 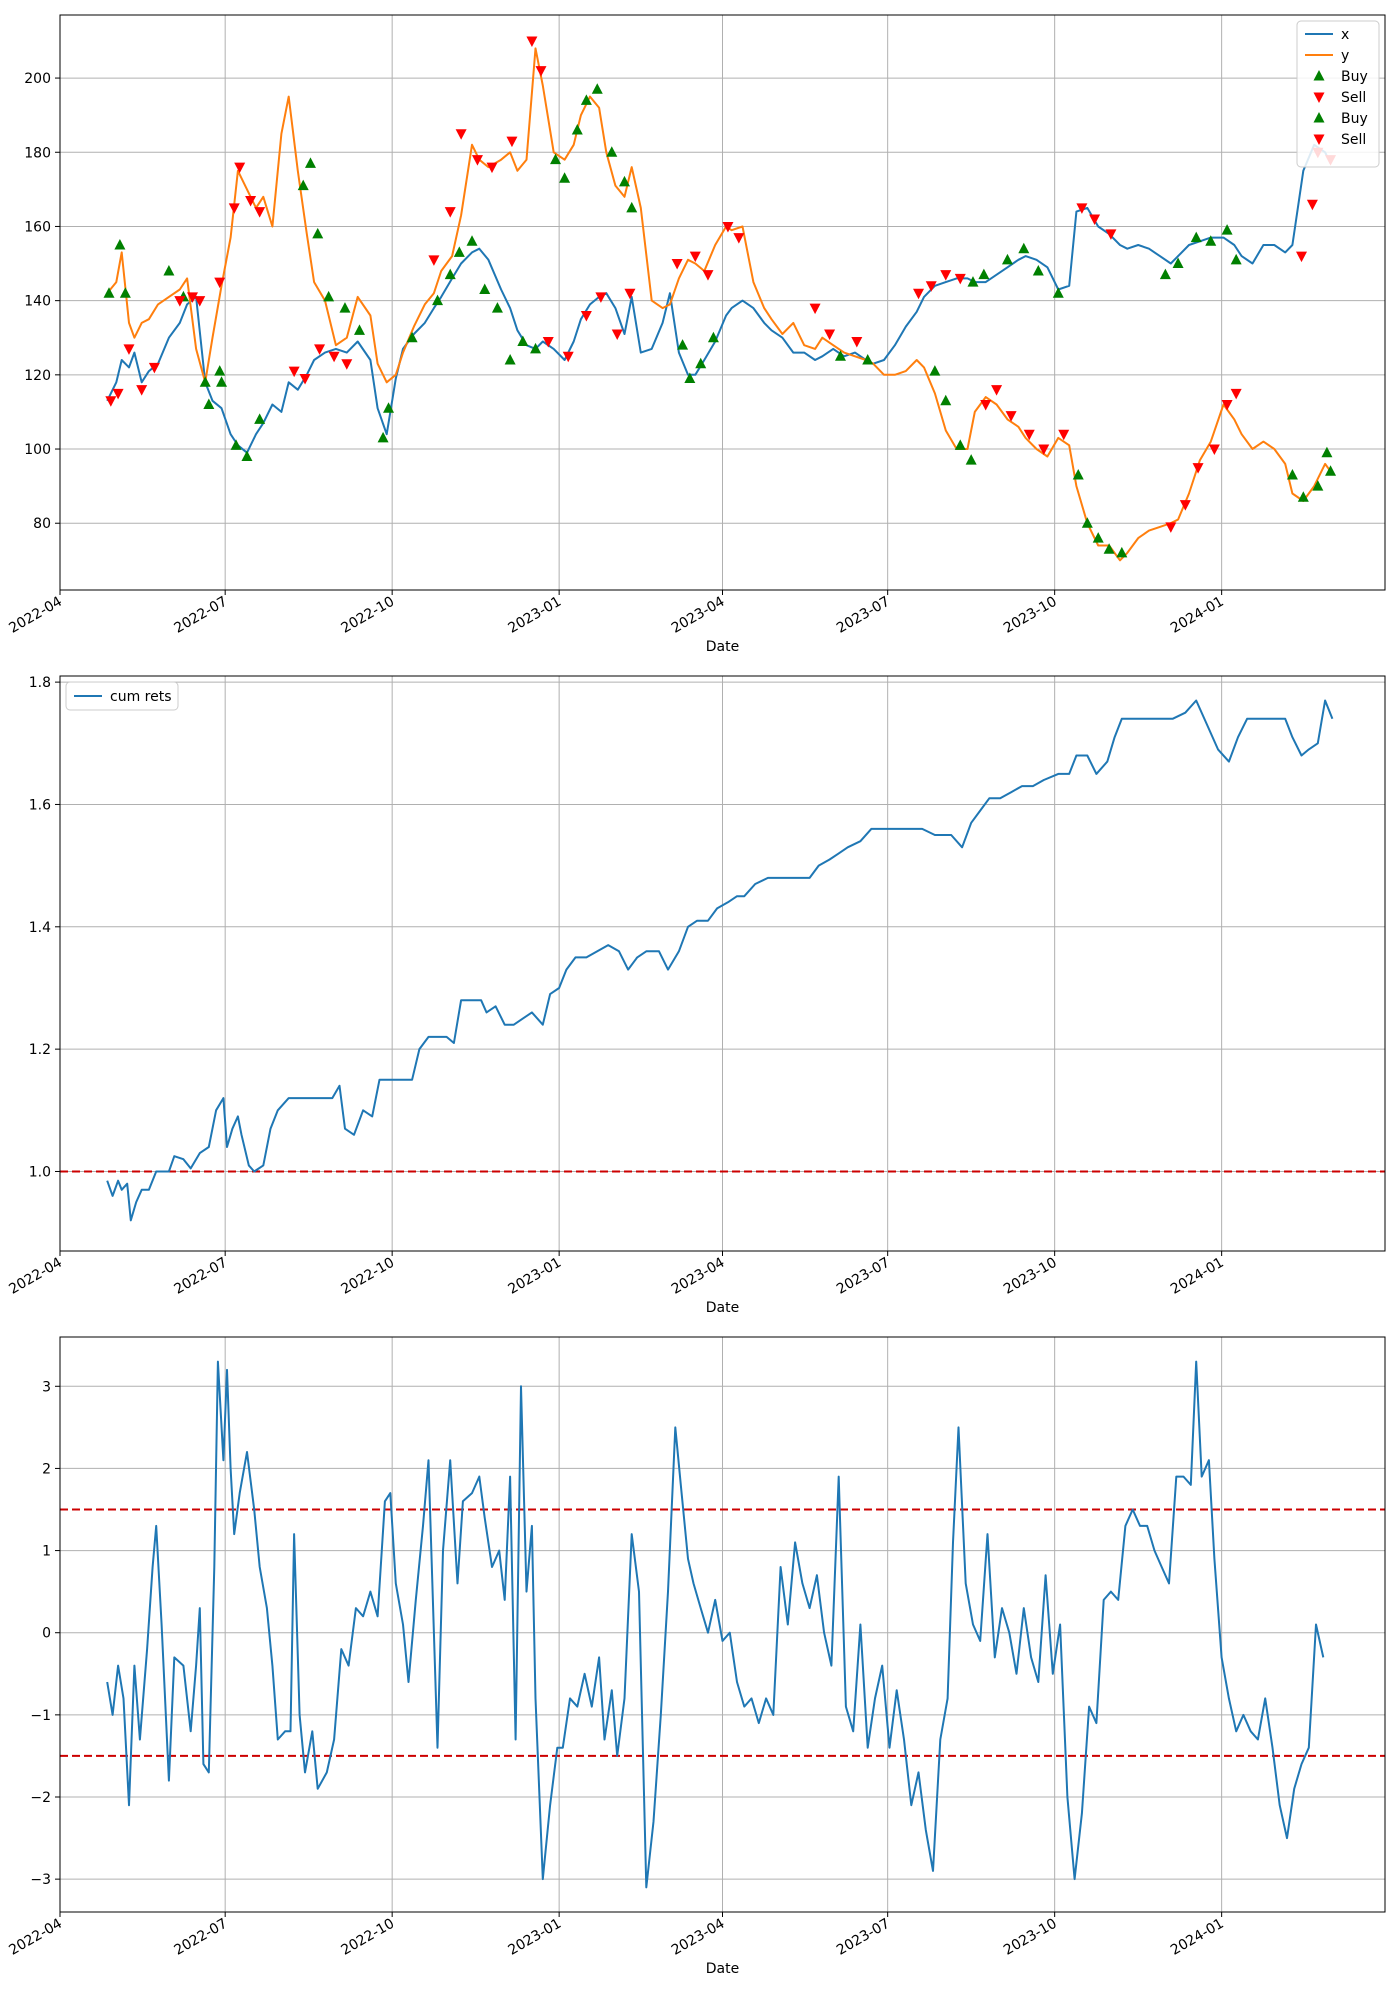 I want to click on y-tick-label: 1.2, so click(x=40, y=1050).